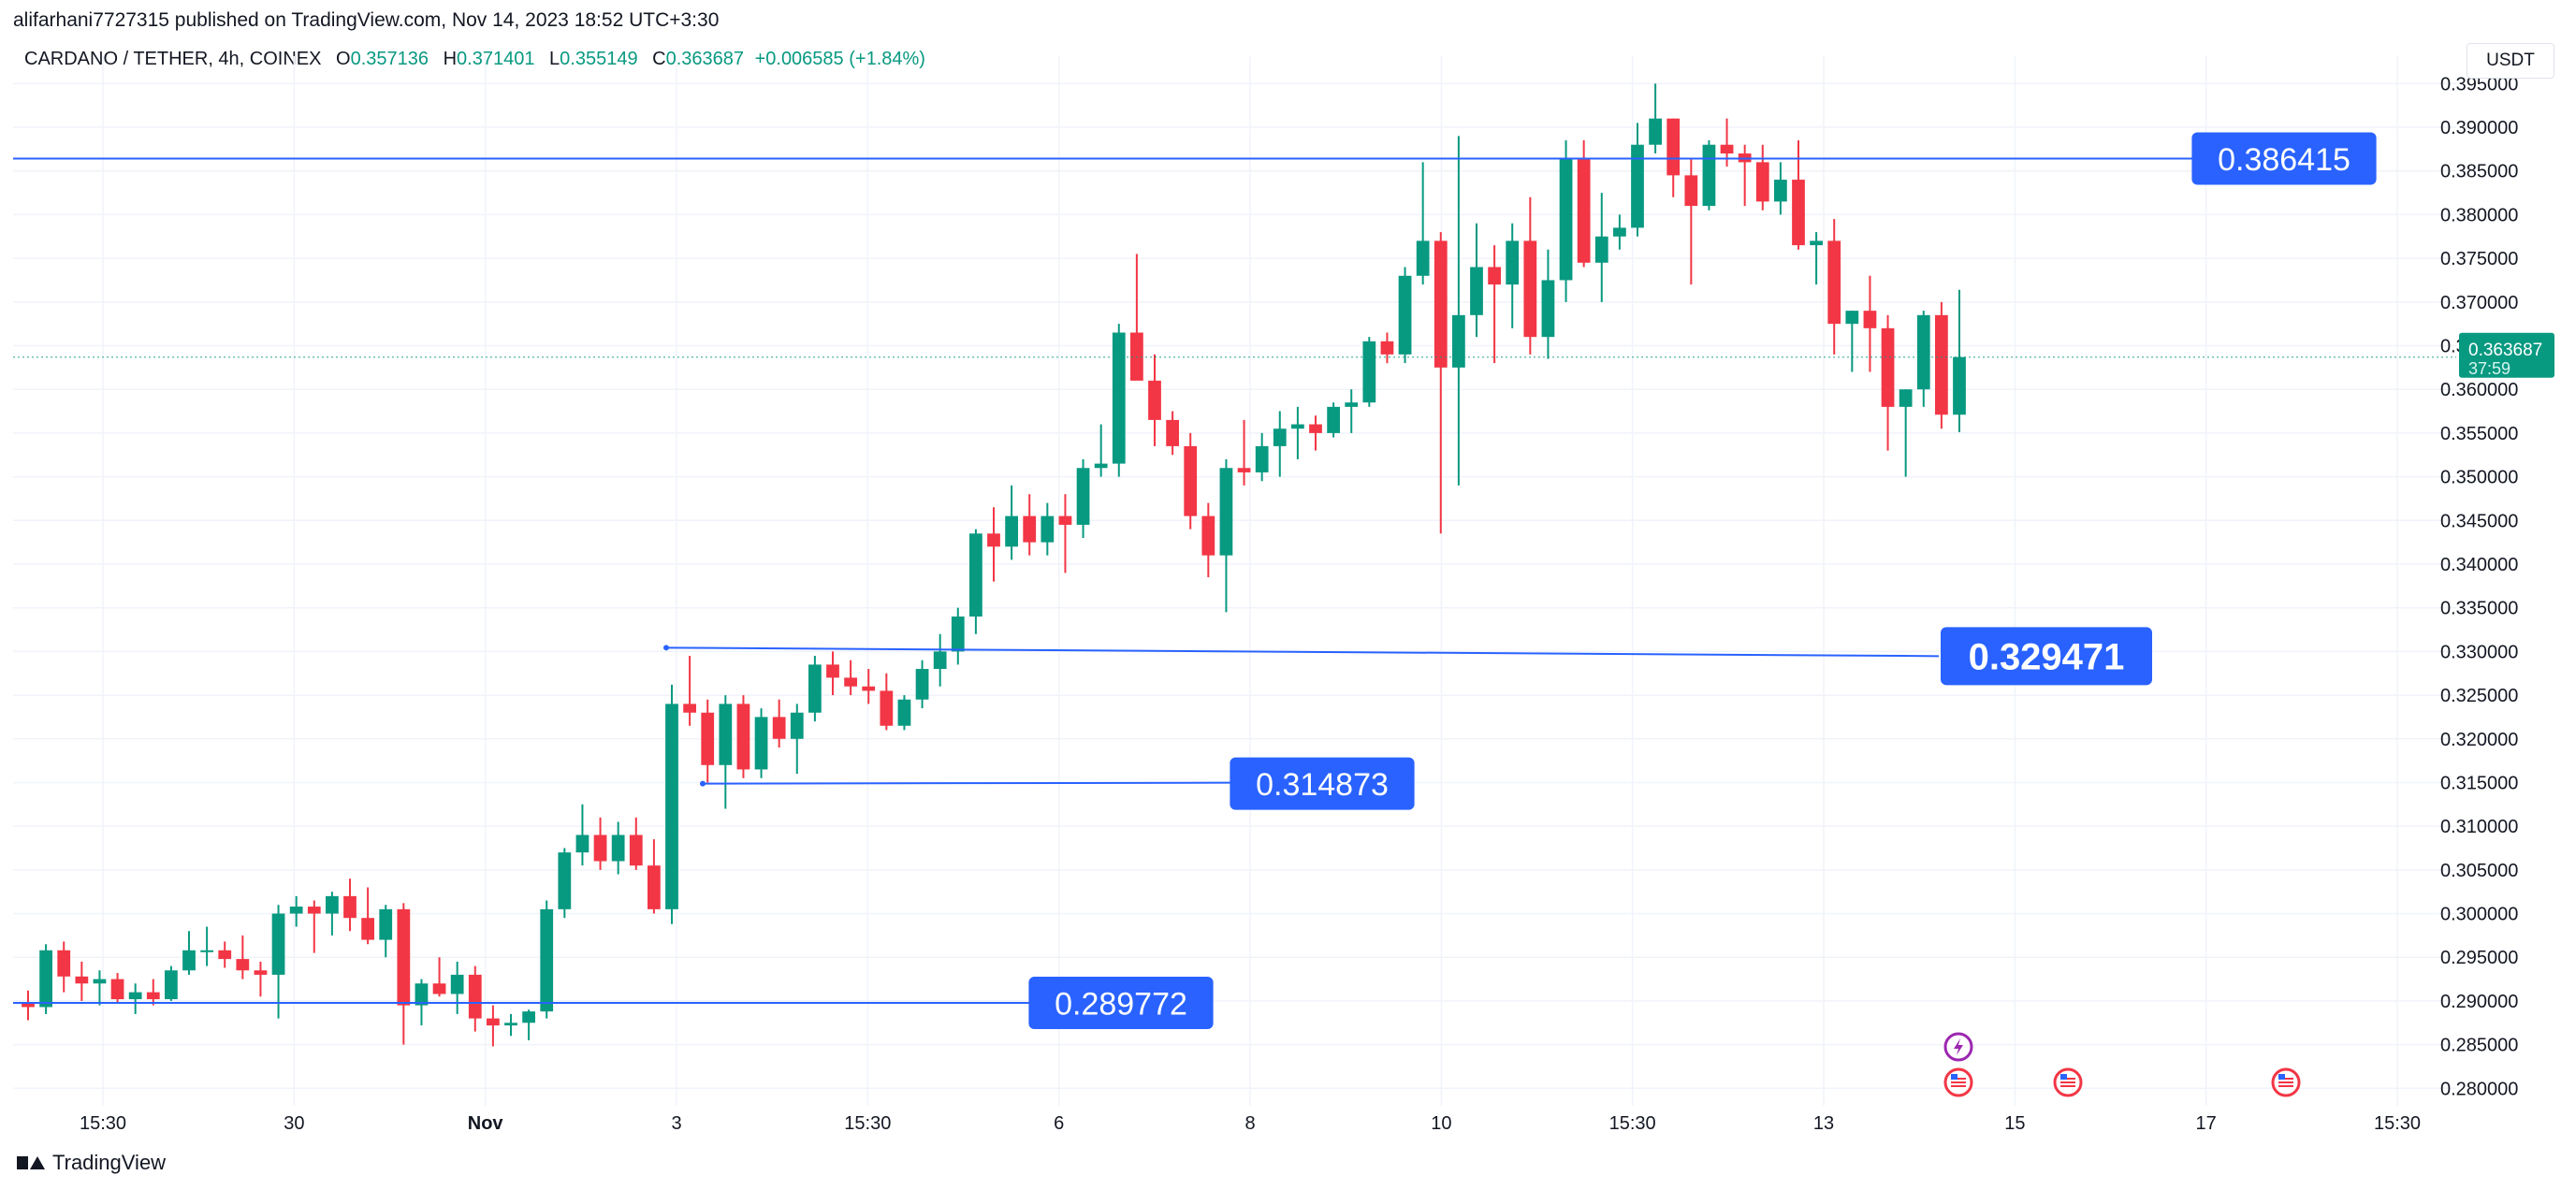 The image size is (2576, 1190). What do you see at coordinates (1059, 1123) in the screenshot?
I see `x-tick-label: 6` at bounding box center [1059, 1123].